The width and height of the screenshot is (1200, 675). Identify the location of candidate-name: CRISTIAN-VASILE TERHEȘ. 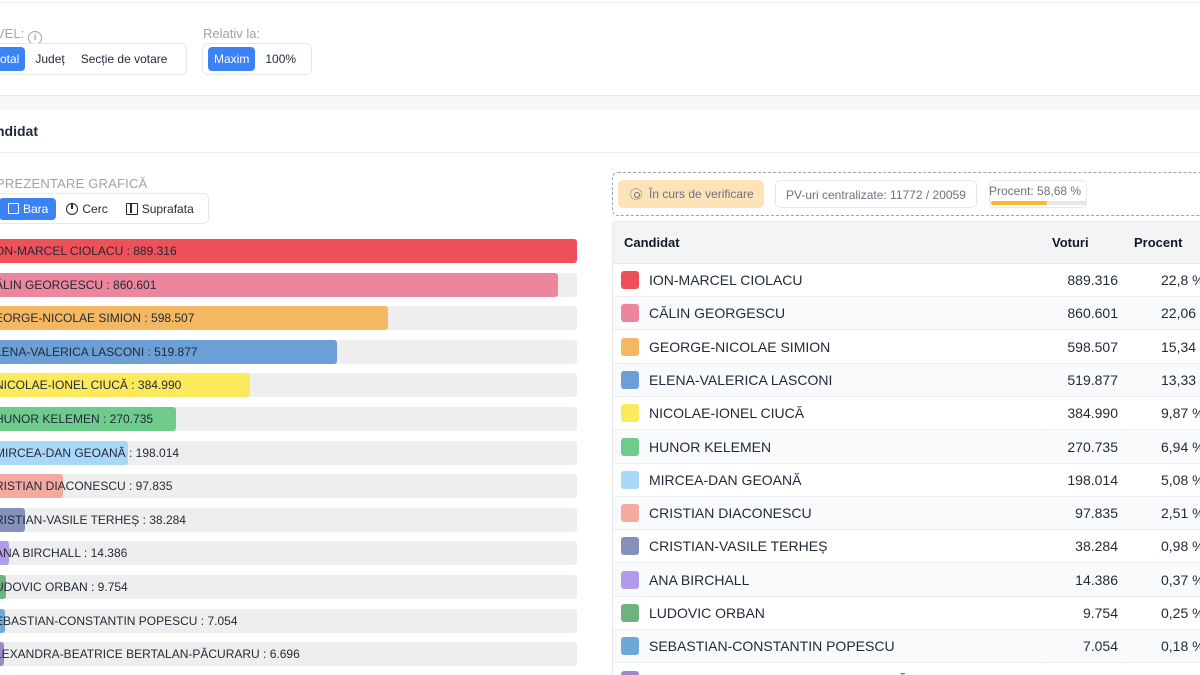
(738, 546).